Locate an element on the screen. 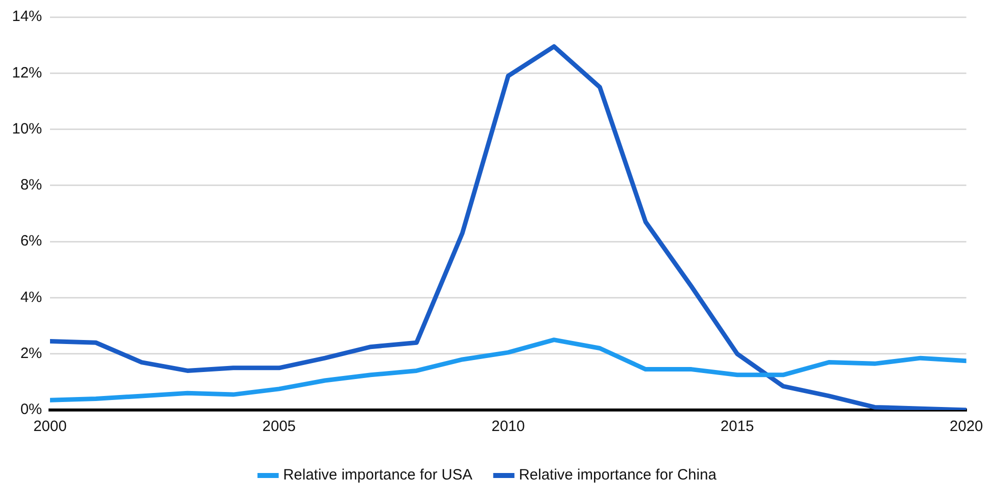 The height and width of the screenshot is (493, 991). x-tick-label: 2010 is located at coordinates (508, 427).